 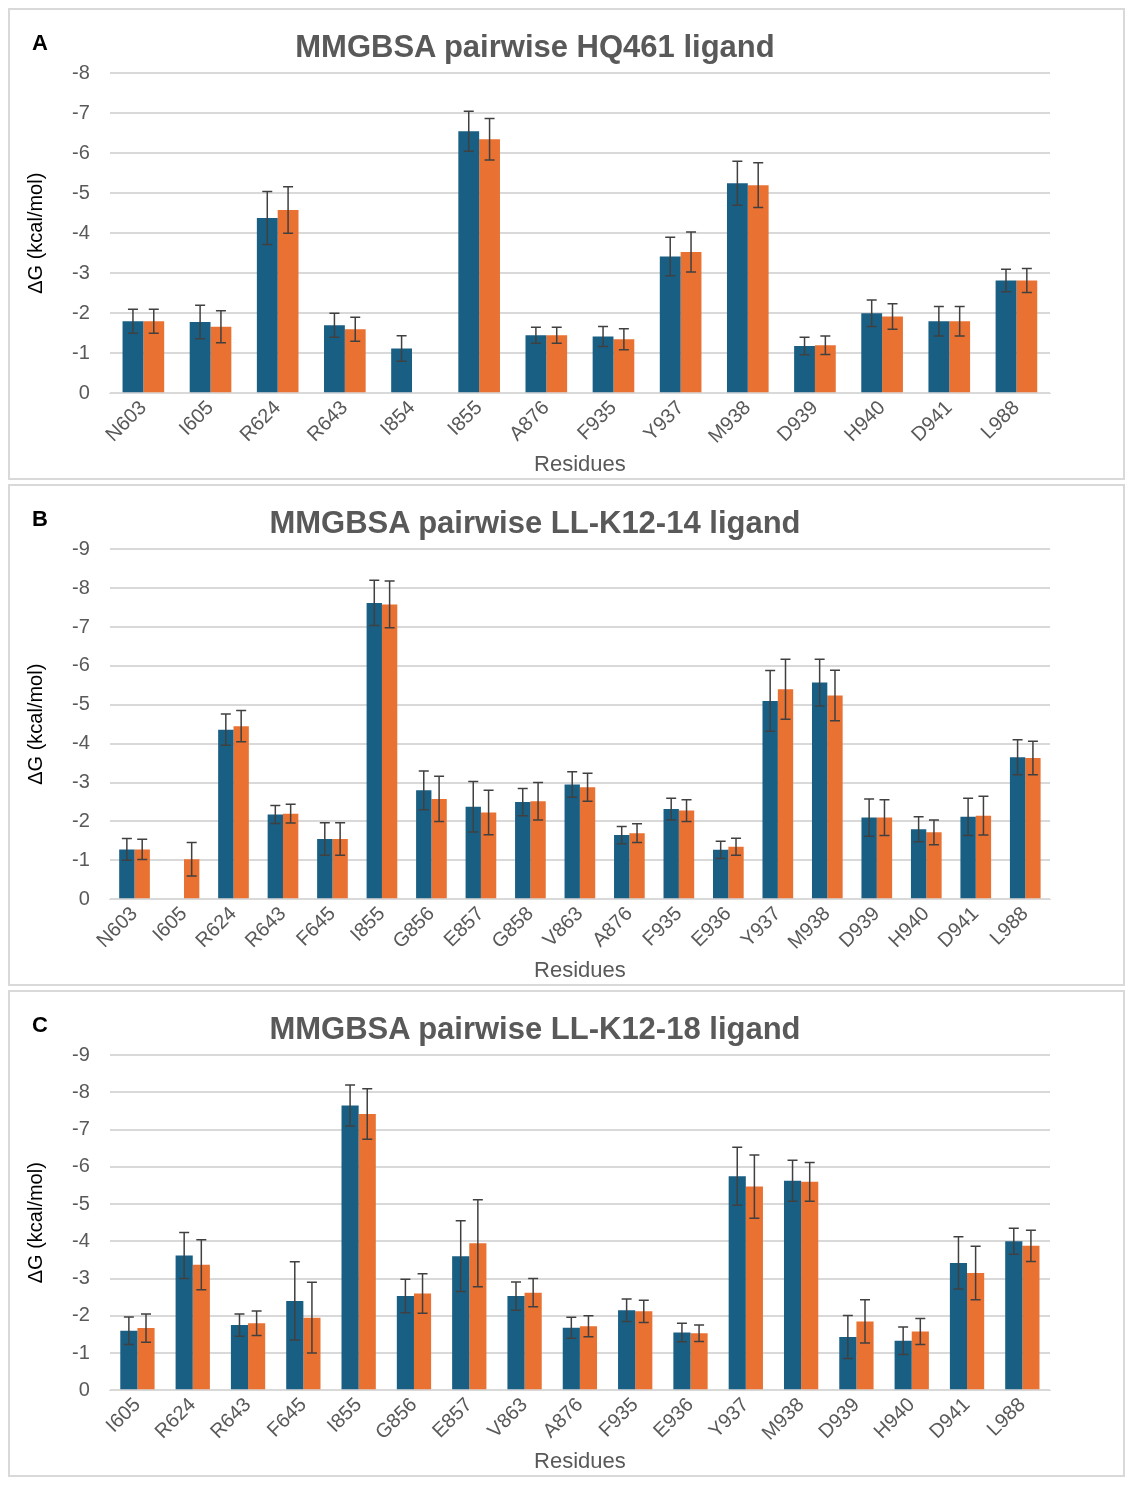 What do you see at coordinates (397, 417) in the screenshot?
I see `x-tick-label: I854` at bounding box center [397, 417].